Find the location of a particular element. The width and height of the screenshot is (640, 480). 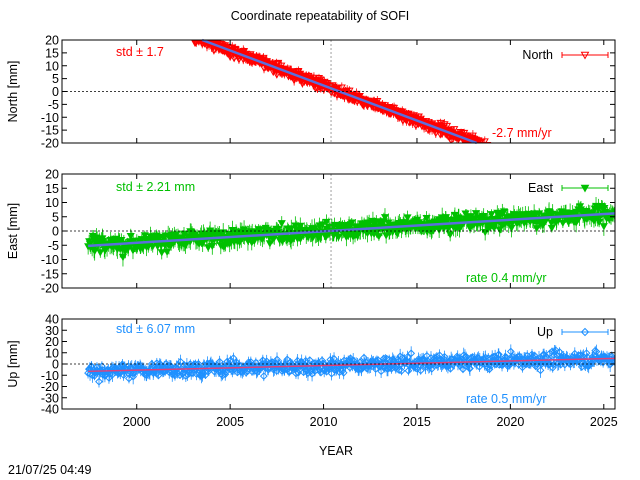

up-points-layer is located at coordinates (349, 366).